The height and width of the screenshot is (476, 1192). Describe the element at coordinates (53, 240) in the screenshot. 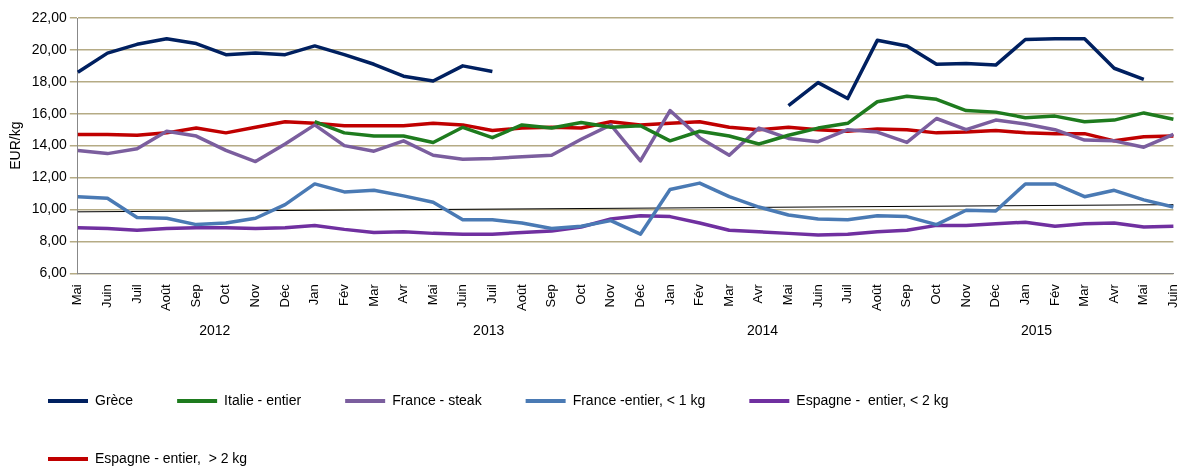

I see `y-tick-label: 8,00` at that location.